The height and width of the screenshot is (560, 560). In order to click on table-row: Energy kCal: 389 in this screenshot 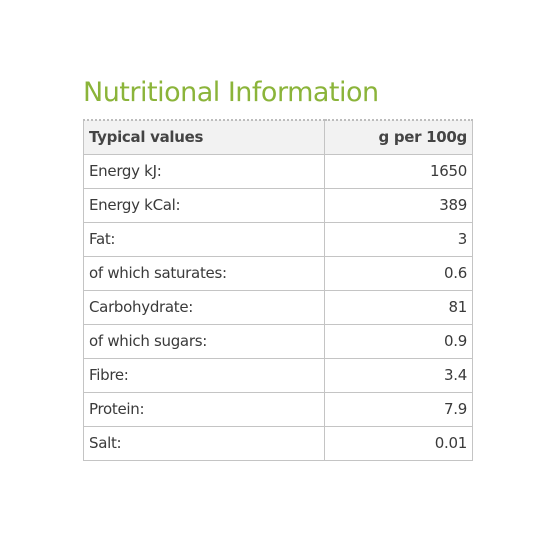, I will do `click(278, 205)`.